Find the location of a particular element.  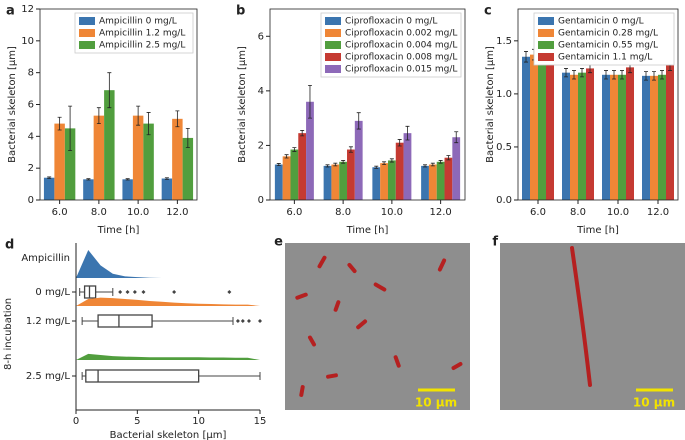

y-tick-label: 12 is located at coordinates (27, 9).